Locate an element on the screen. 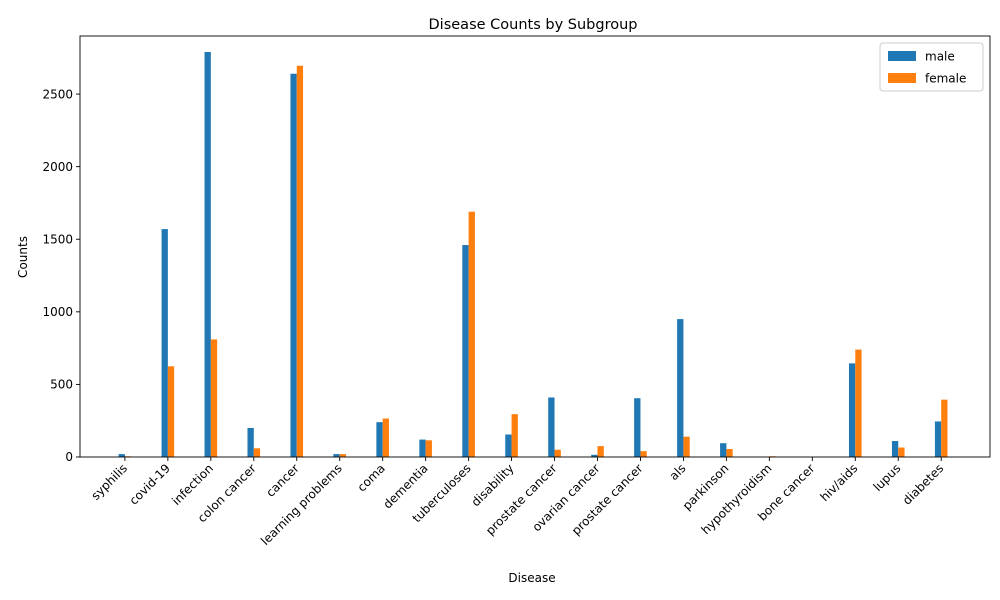 The width and height of the screenshot is (1000, 600). y-axis-label: Counts is located at coordinates (23, 257).